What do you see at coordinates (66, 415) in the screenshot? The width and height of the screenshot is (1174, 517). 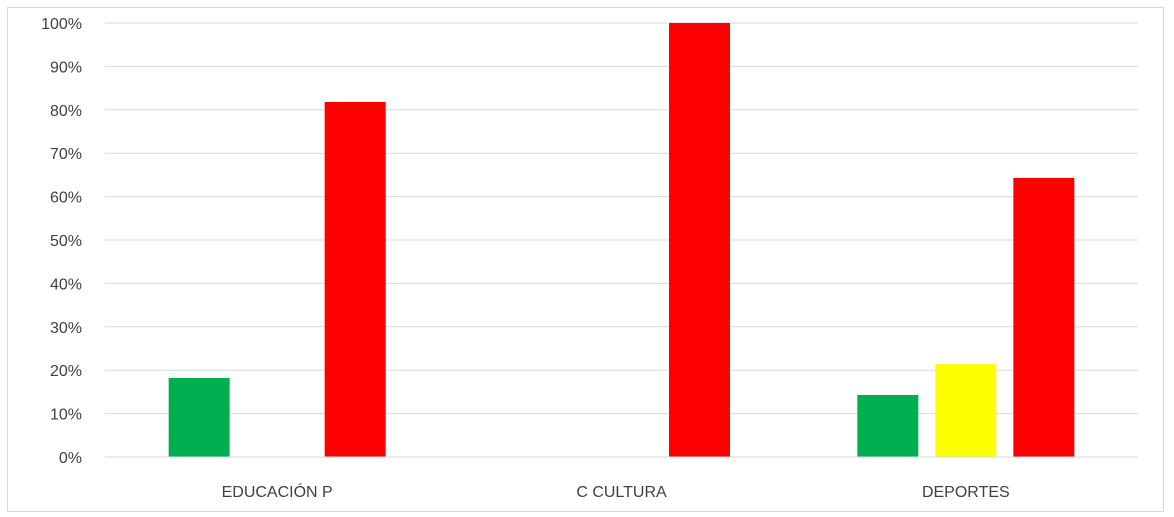 I see `y-tick-label: 10%` at bounding box center [66, 415].